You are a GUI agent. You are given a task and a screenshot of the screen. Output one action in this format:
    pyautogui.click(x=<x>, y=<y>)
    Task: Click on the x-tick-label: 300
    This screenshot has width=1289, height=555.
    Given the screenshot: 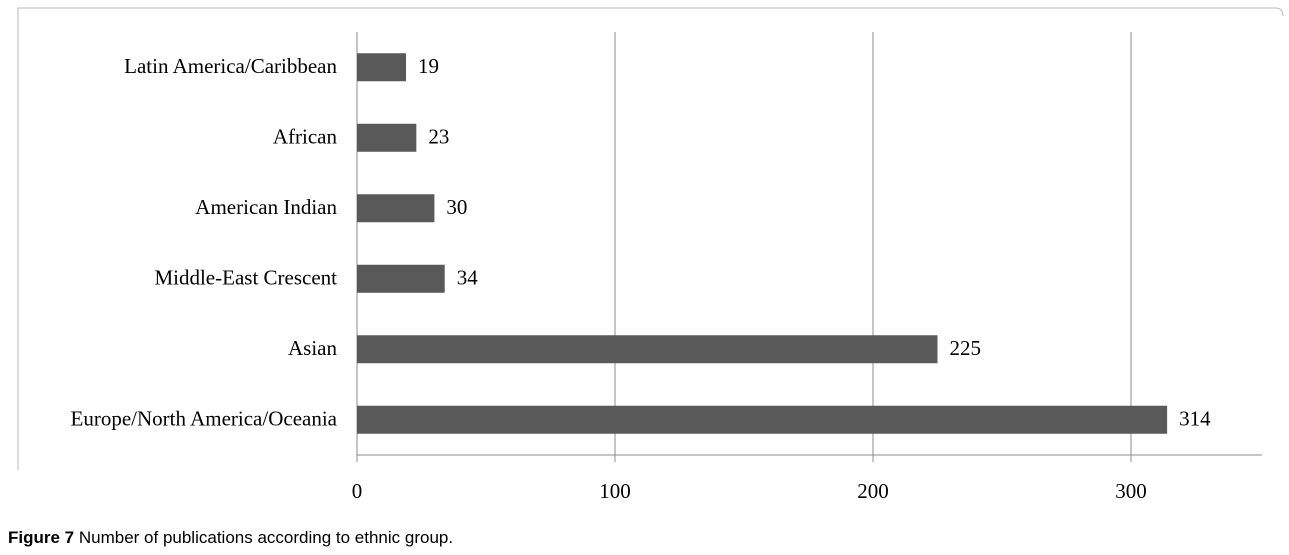 What is the action you would take?
    pyautogui.click(x=1131, y=491)
    